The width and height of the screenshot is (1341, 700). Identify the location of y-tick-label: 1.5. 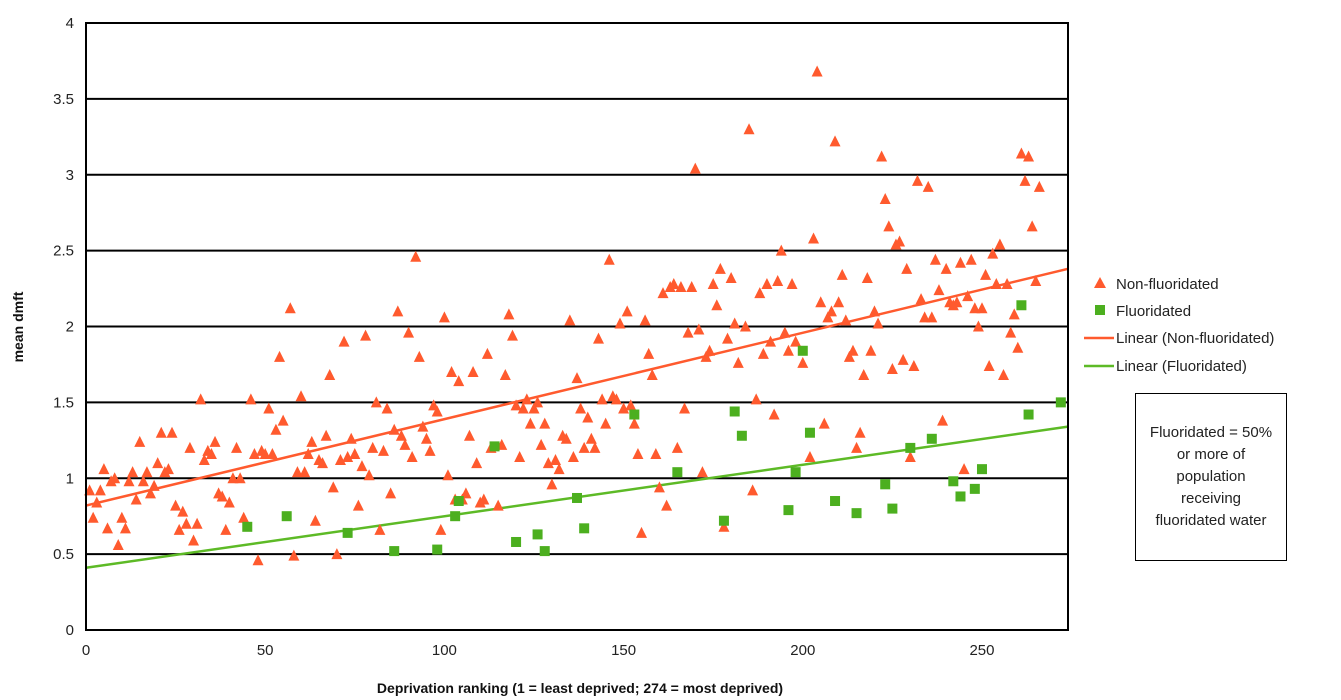
(63, 402).